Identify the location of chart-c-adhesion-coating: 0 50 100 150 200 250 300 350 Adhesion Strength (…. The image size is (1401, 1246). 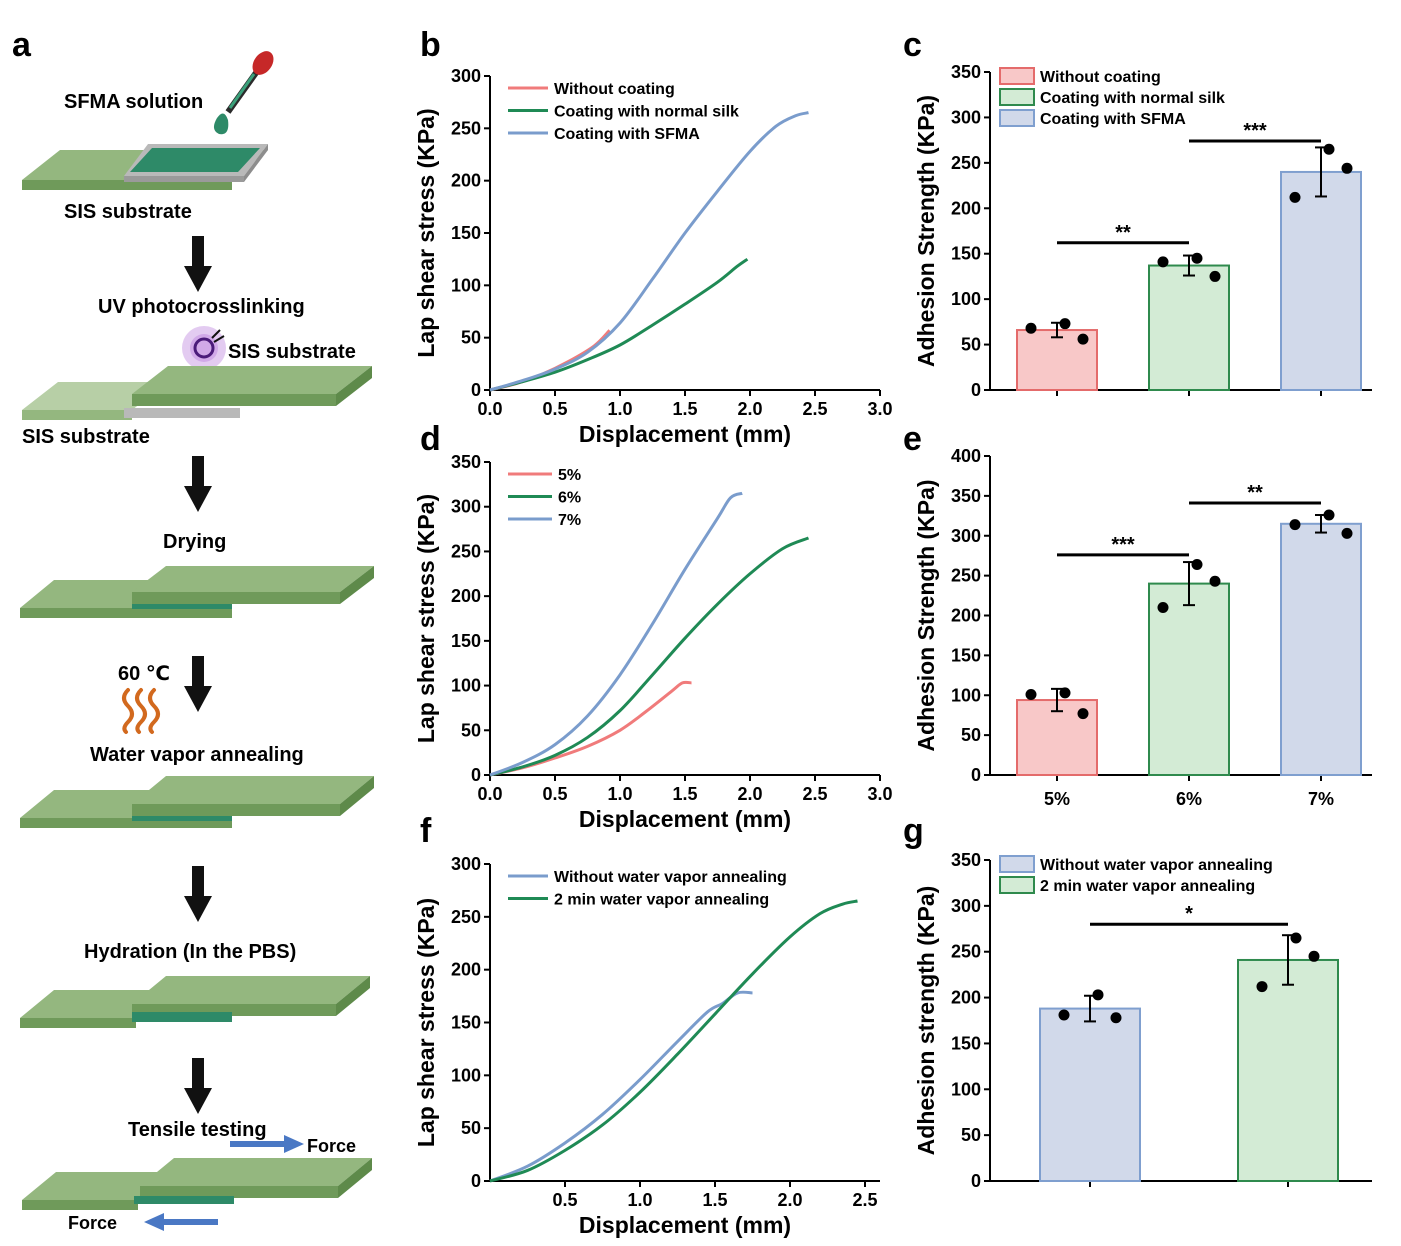
(1142, 231).